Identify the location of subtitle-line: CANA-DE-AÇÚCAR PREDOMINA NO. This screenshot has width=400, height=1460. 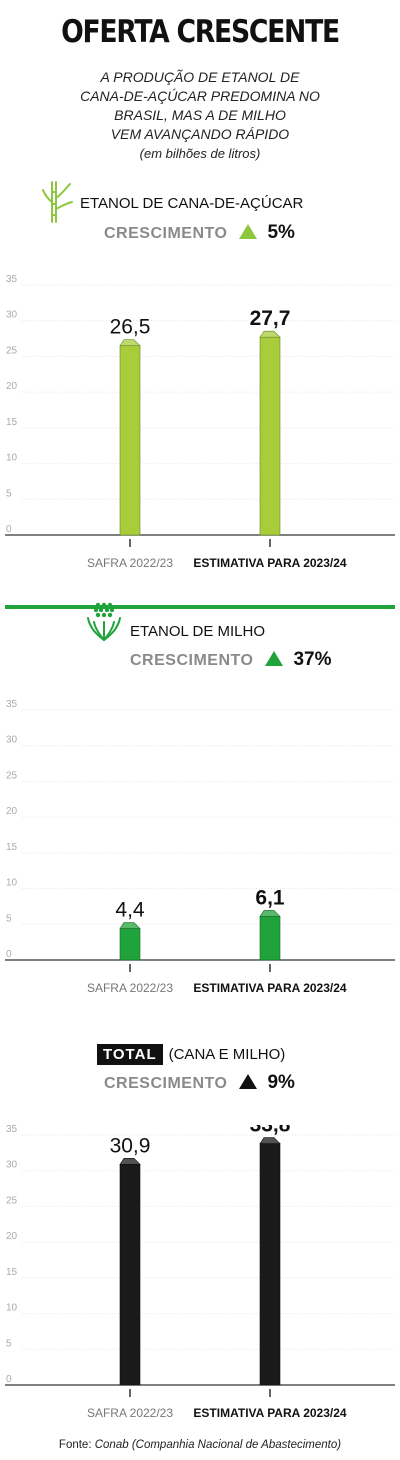
(200, 96).